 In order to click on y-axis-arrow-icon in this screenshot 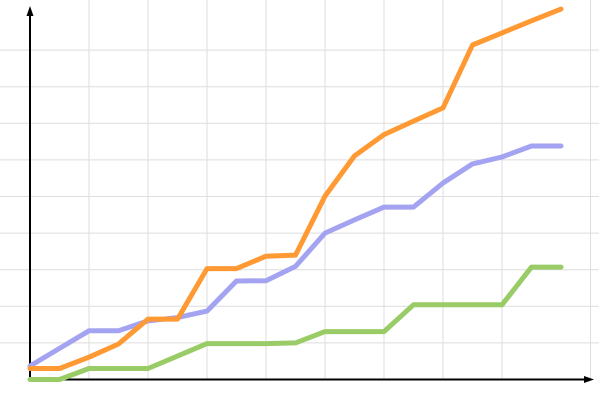, I will do `click(30, 11)`.